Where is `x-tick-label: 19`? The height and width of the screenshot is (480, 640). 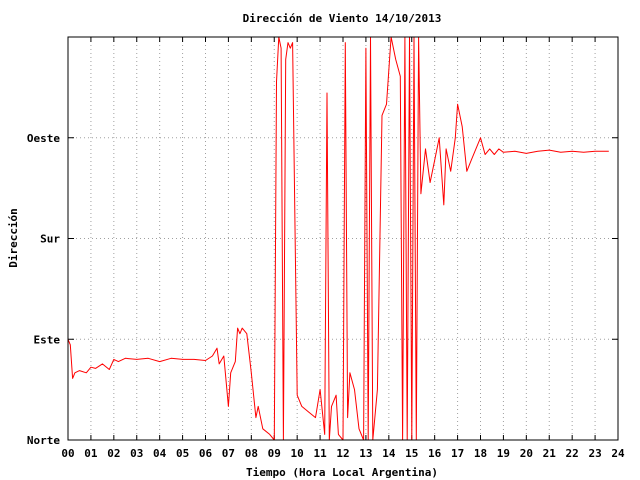 x-tick-label: 19 is located at coordinates (503, 453).